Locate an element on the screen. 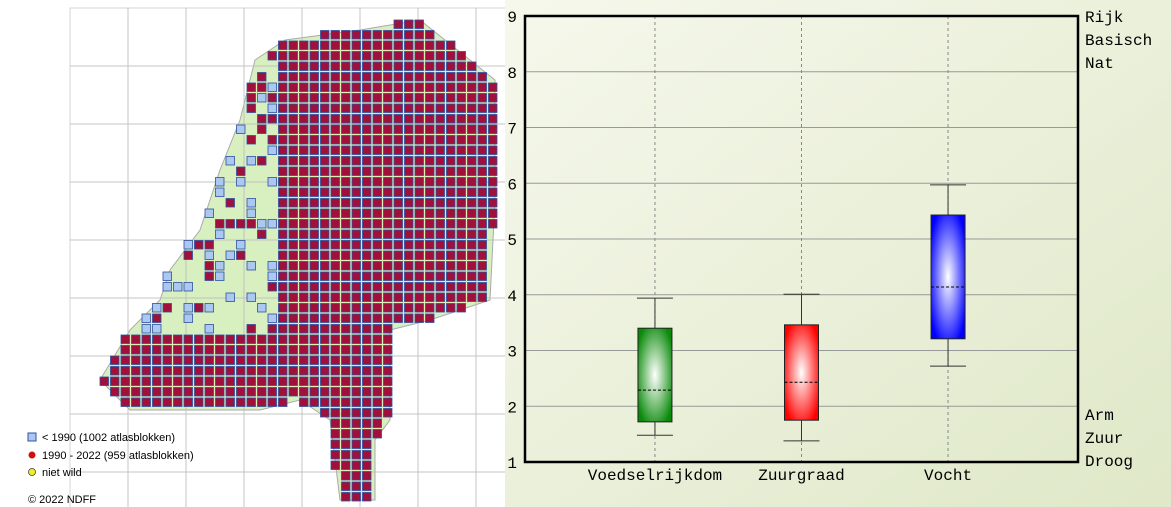  atlas-grid is located at coordinates (215, 443).